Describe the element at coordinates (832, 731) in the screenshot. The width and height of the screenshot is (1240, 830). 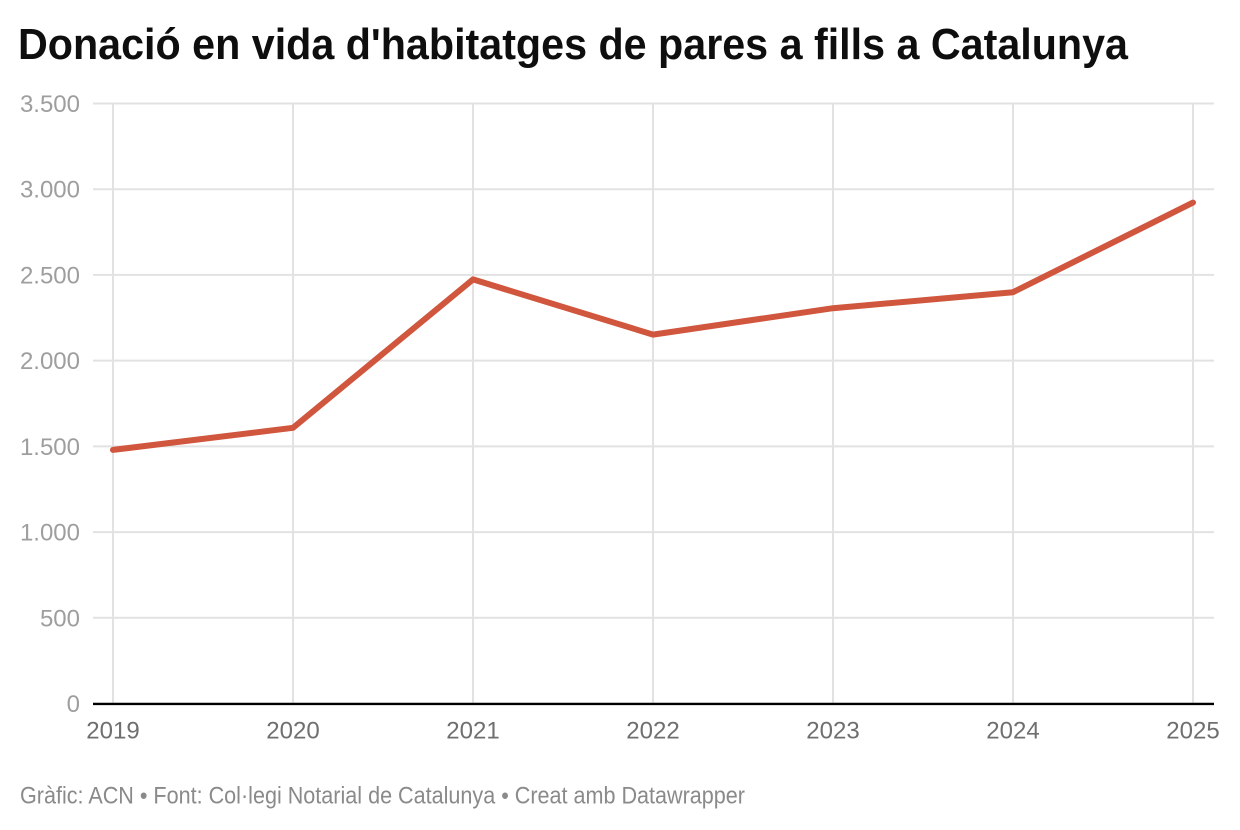
I see `svg-text: 2023` at that location.